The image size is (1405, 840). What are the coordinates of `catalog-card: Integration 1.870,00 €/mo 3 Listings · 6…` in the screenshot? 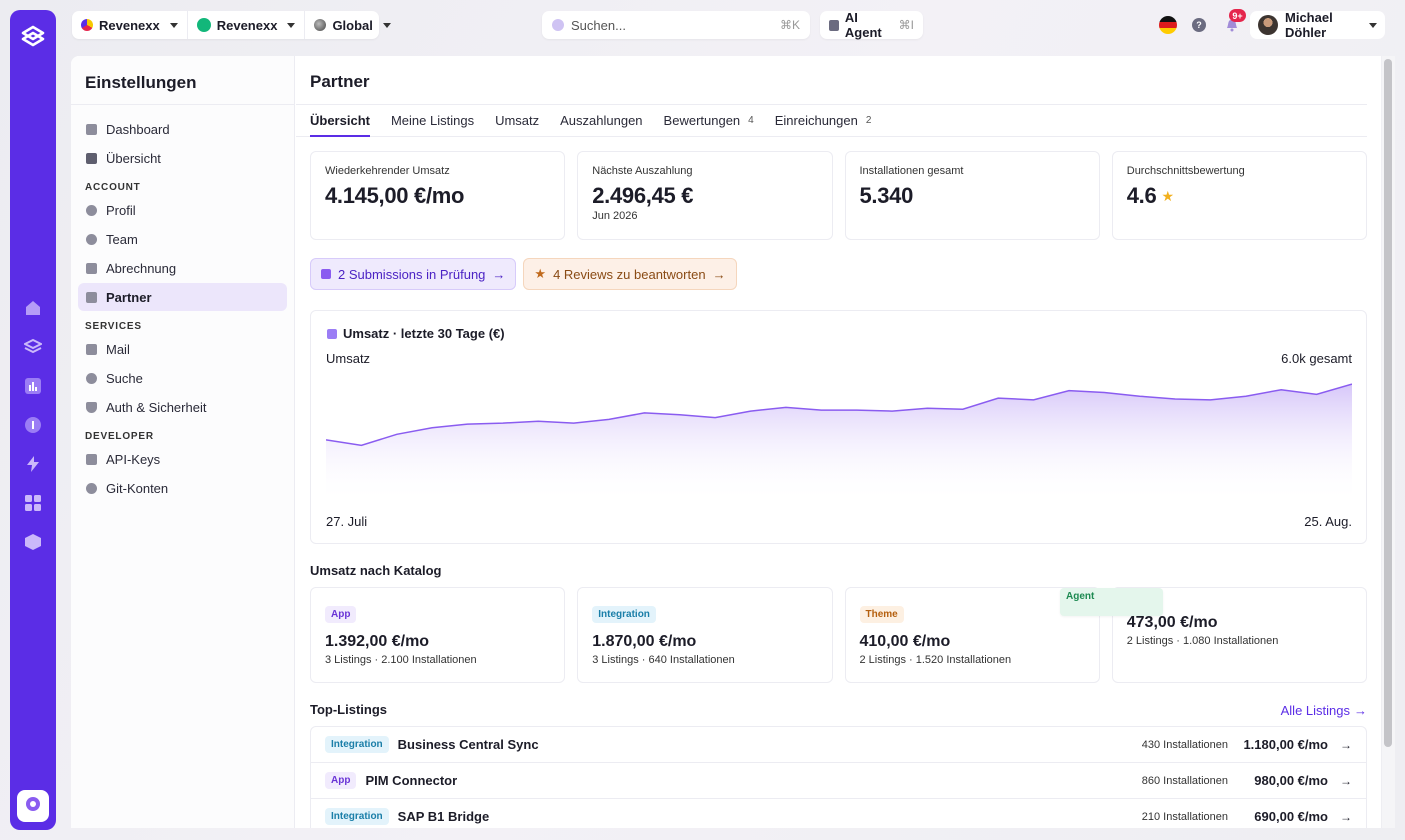 It's located at (705, 635).